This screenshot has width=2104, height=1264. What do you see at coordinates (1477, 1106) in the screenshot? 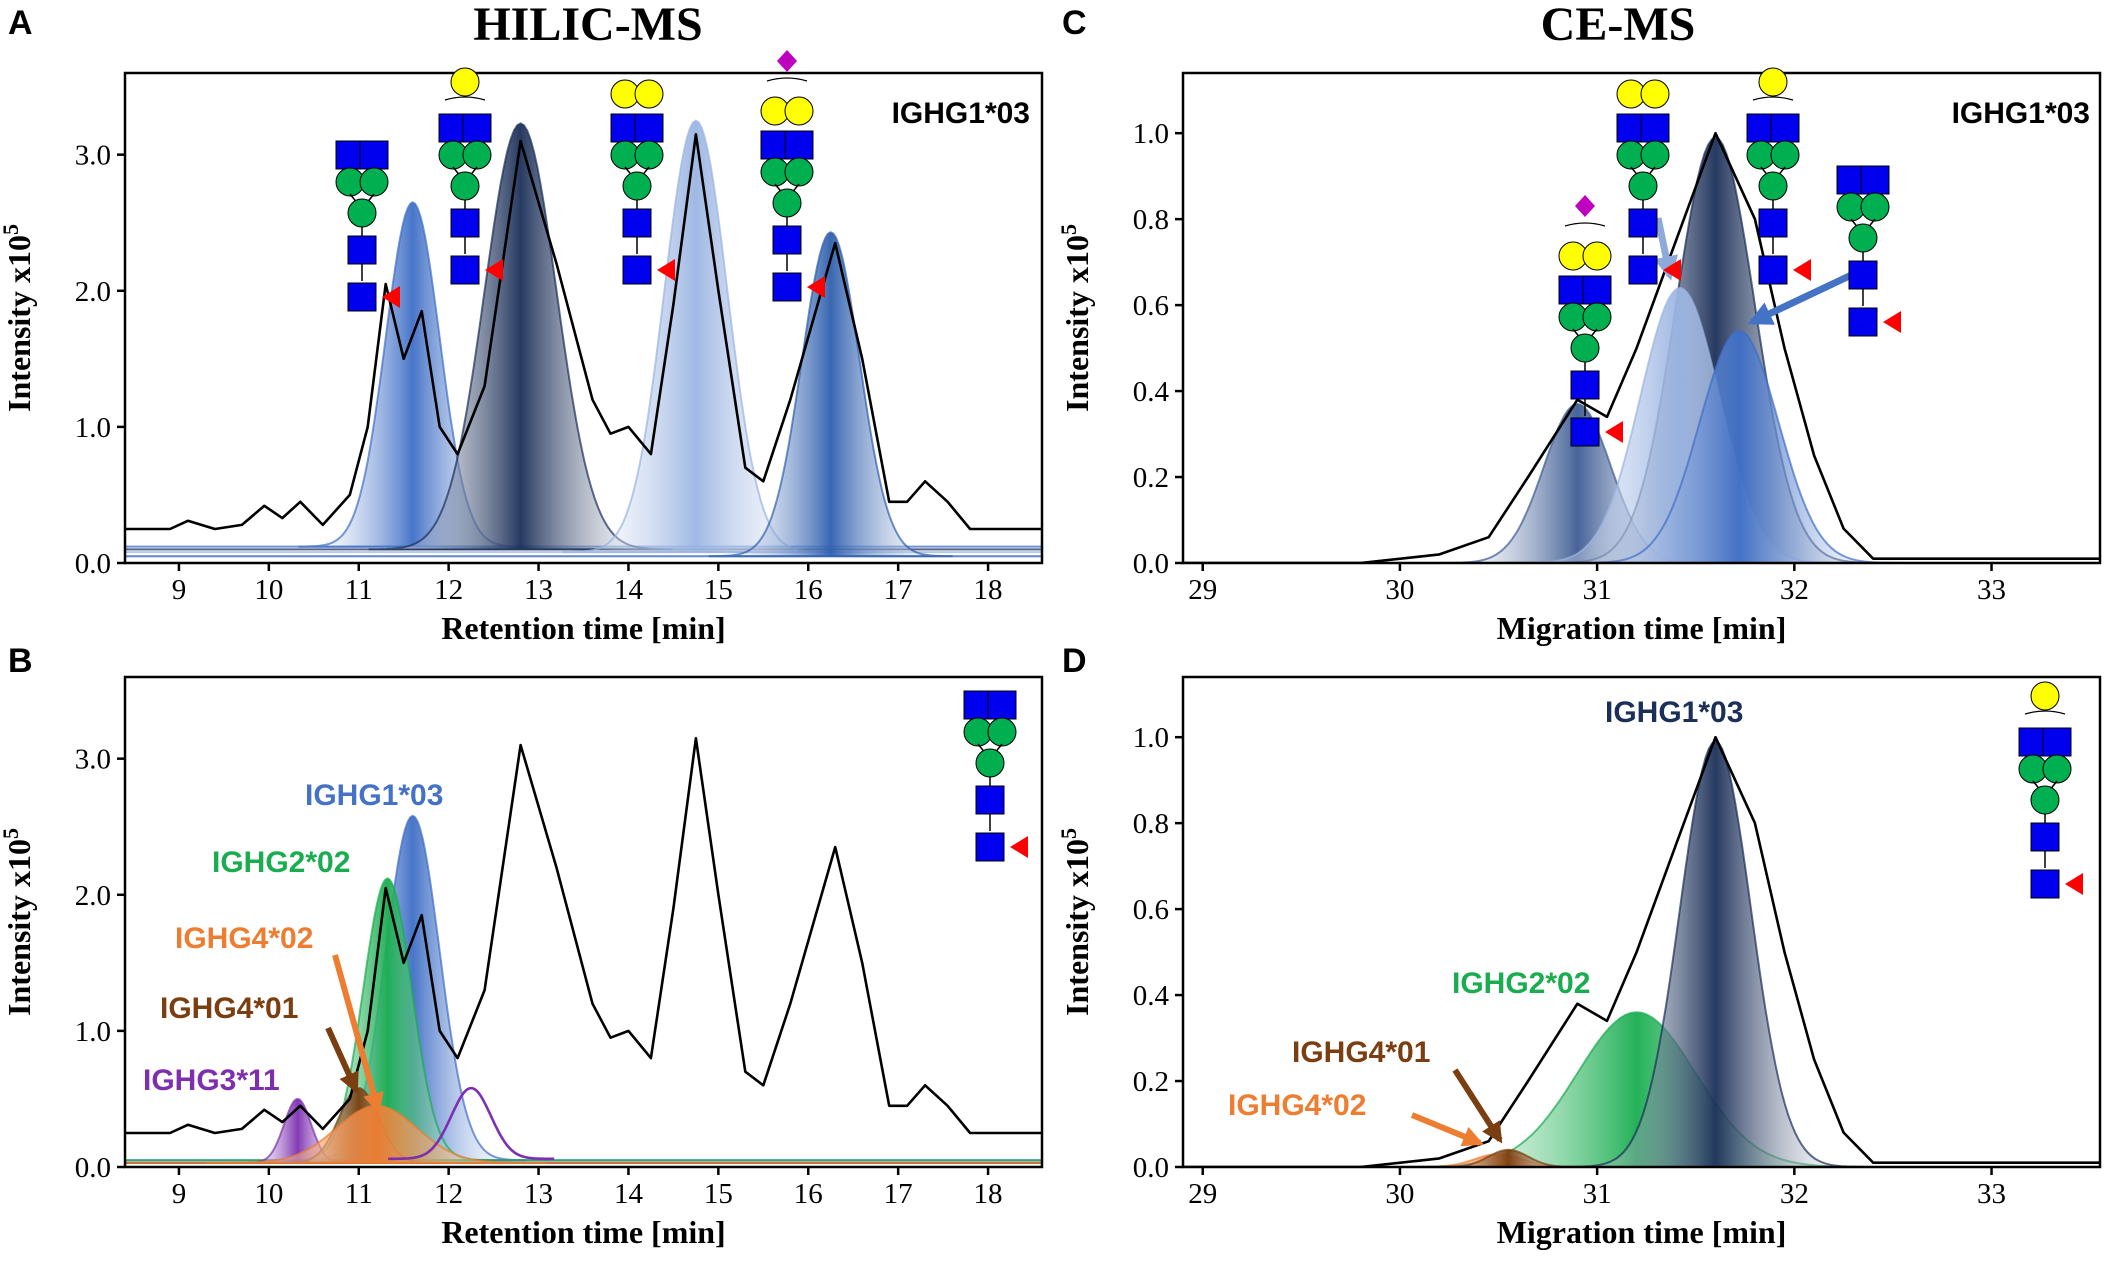
I see `arrow-ighg4-01-d` at bounding box center [1477, 1106].